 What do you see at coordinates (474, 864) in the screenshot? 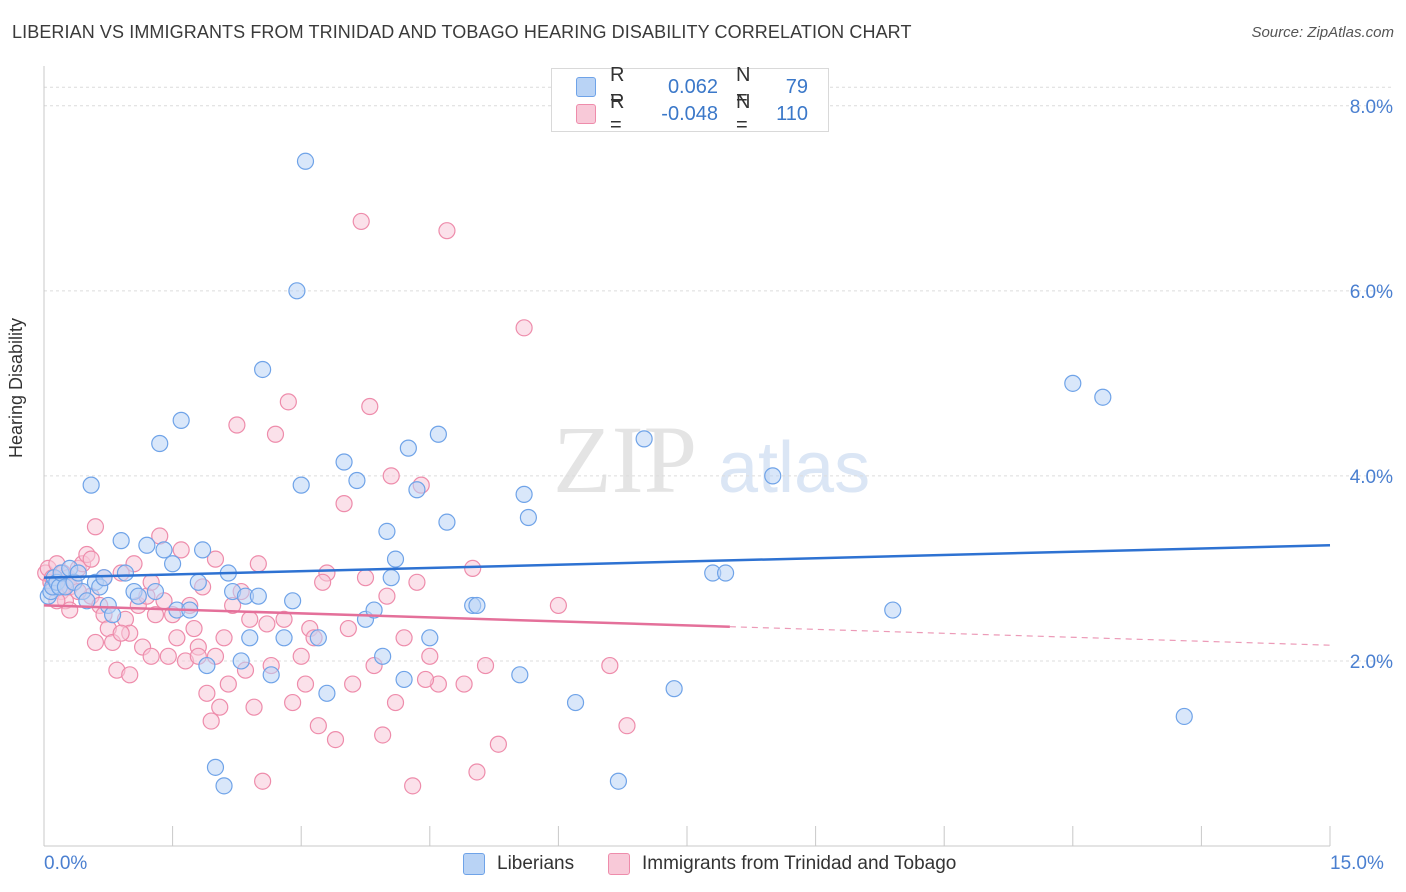
I see `bottom-legend-swatch-blue` at bounding box center [474, 864].